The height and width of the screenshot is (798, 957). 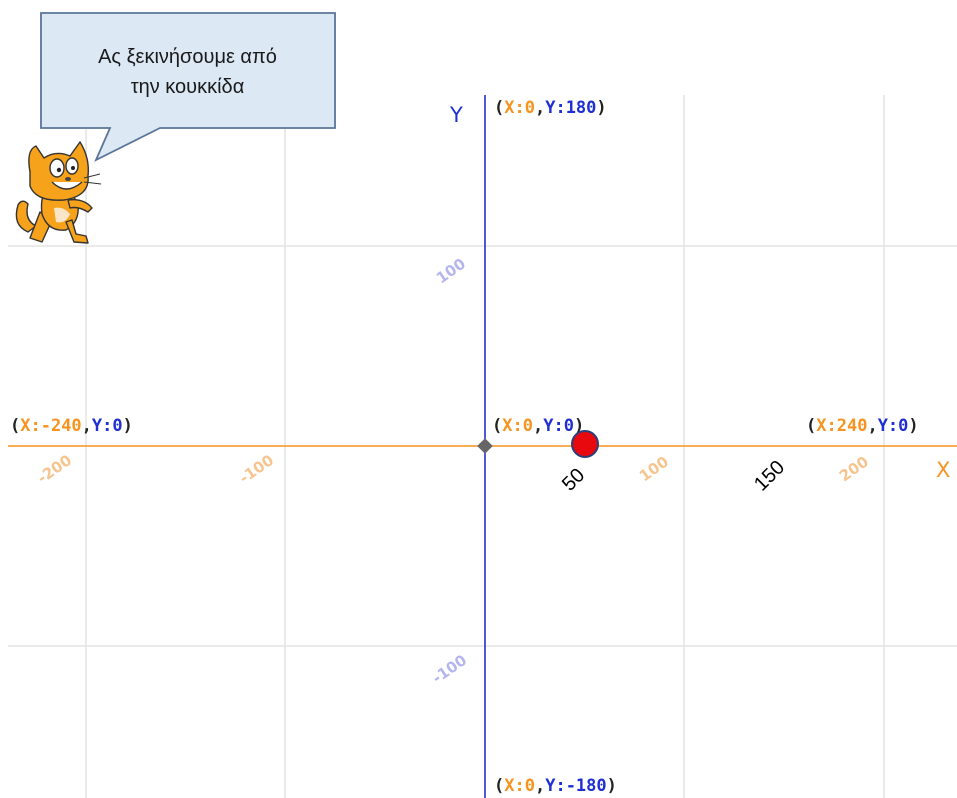 I want to click on tick-x-neg200: -200, so click(x=54, y=469).